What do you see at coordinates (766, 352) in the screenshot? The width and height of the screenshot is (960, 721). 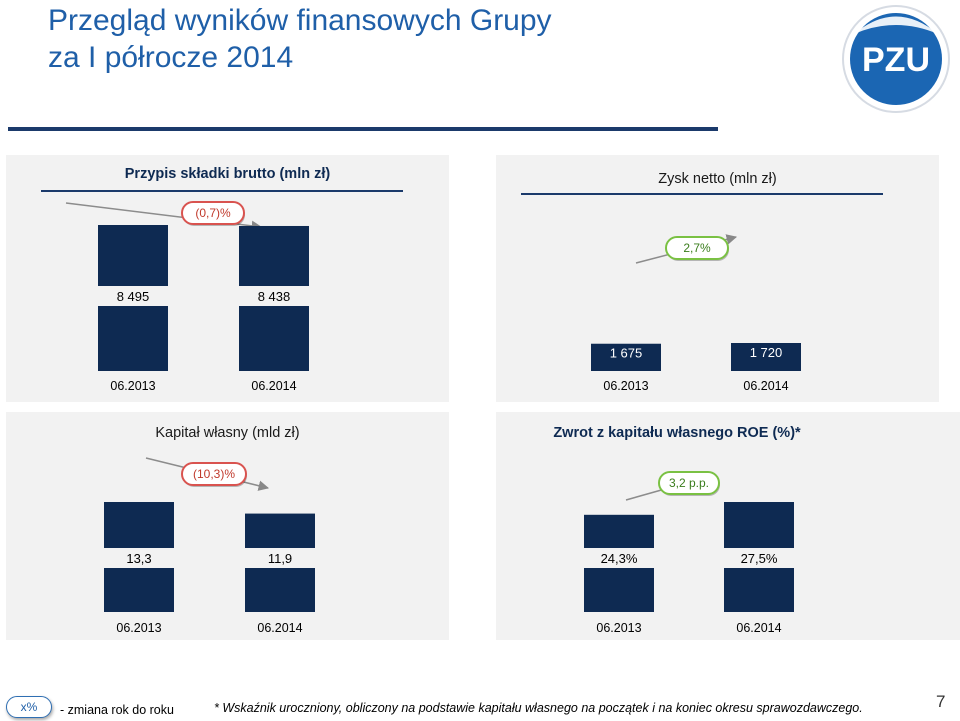 I see `value-label: 1 720` at bounding box center [766, 352].